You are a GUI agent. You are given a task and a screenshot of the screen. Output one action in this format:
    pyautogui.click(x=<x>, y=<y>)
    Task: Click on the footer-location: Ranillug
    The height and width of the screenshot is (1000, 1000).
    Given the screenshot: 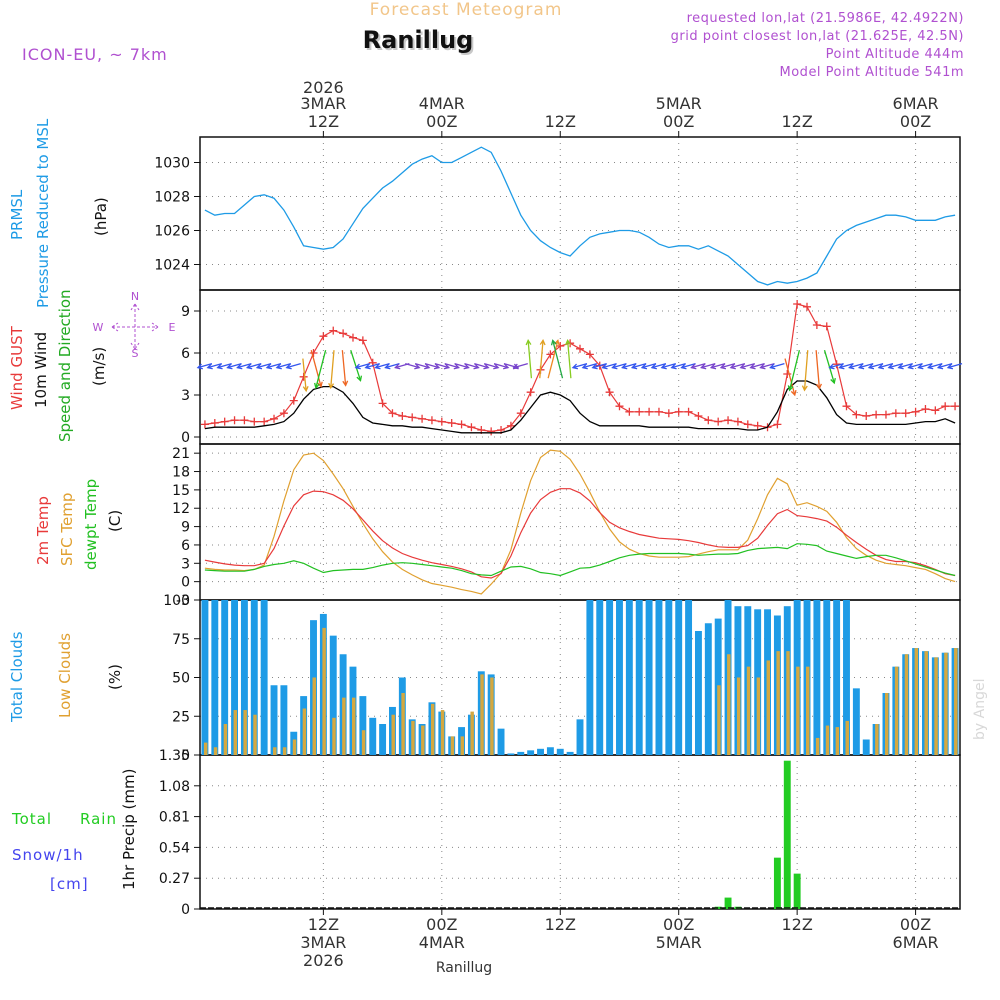 What is the action you would take?
    pyautogui.click(x=464, y=968)
    